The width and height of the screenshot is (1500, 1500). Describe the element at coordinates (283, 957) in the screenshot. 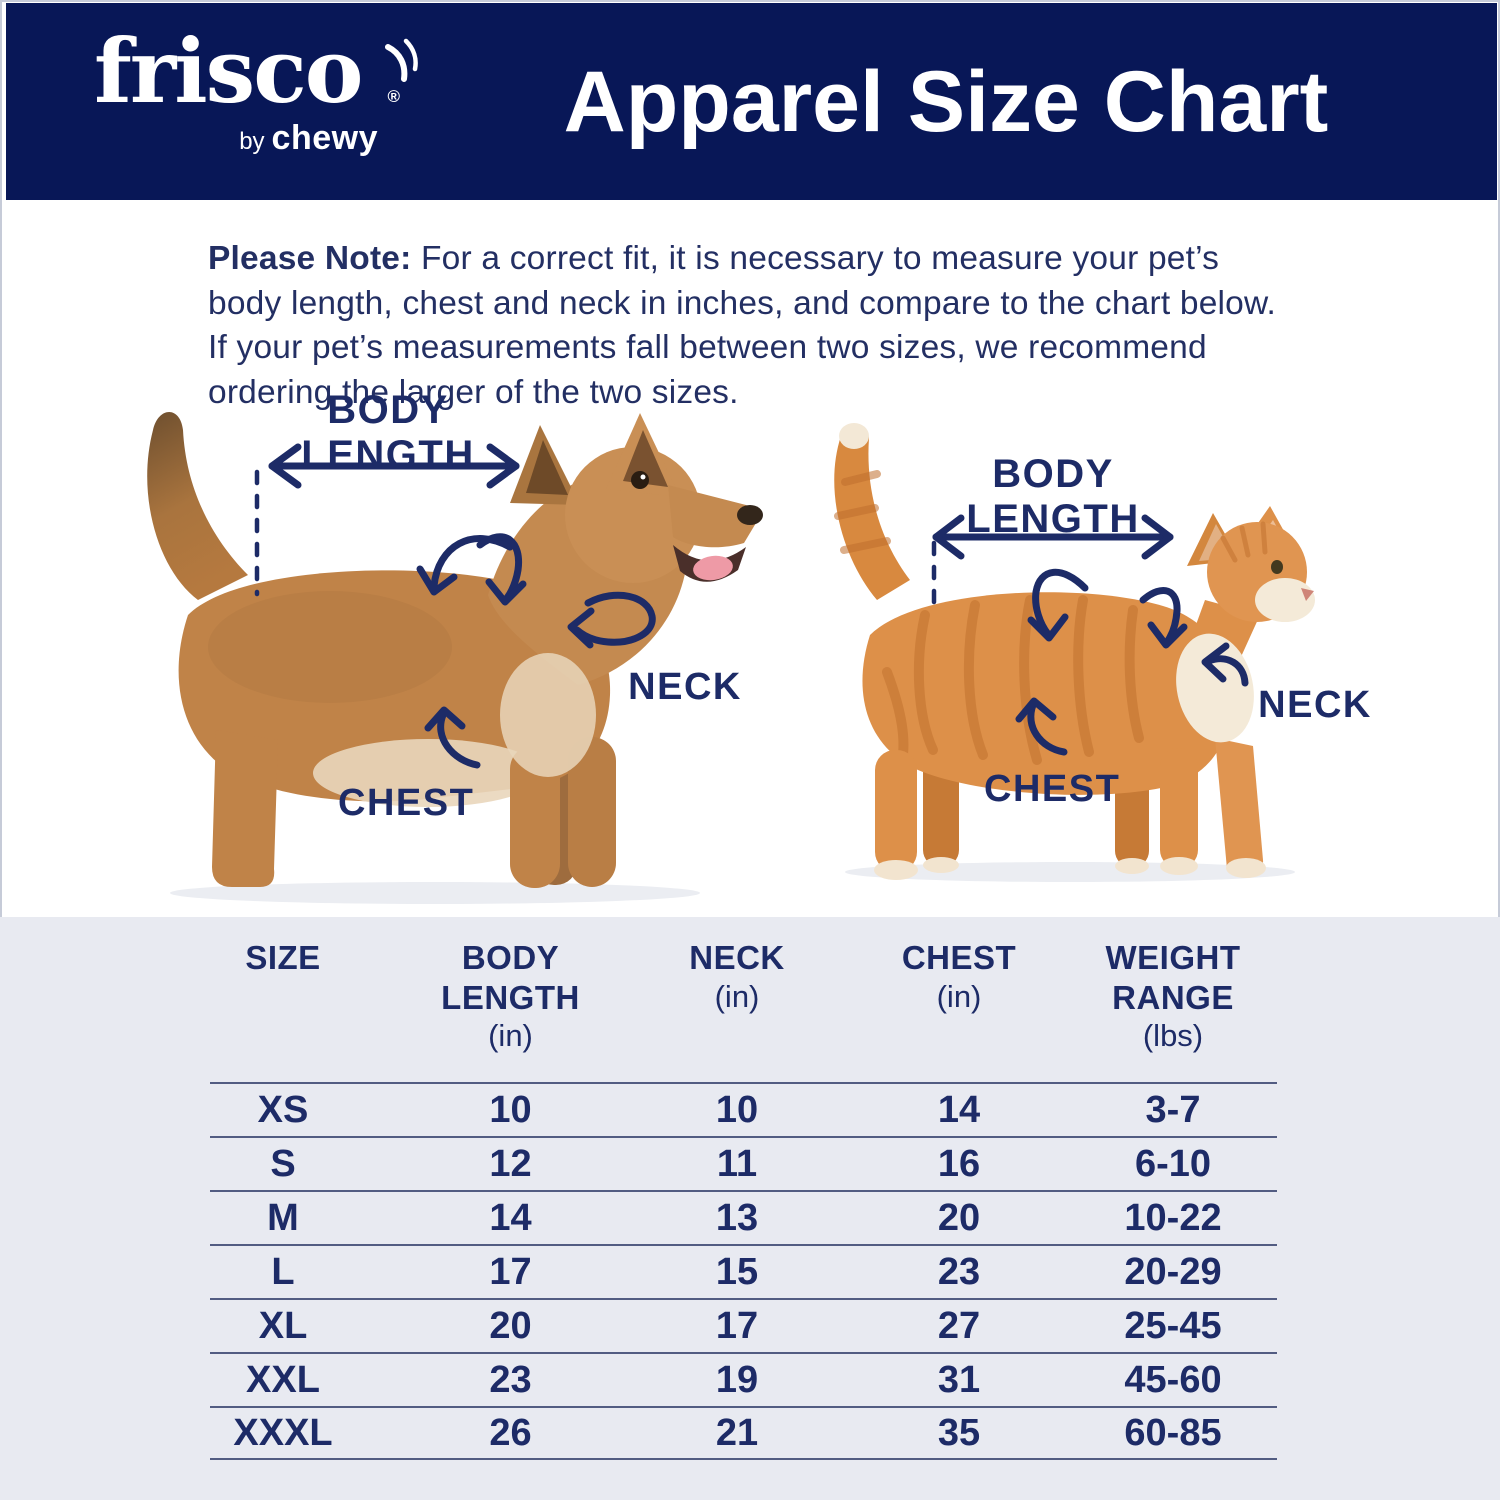

I see `column-header-size: SIZE` at that location.